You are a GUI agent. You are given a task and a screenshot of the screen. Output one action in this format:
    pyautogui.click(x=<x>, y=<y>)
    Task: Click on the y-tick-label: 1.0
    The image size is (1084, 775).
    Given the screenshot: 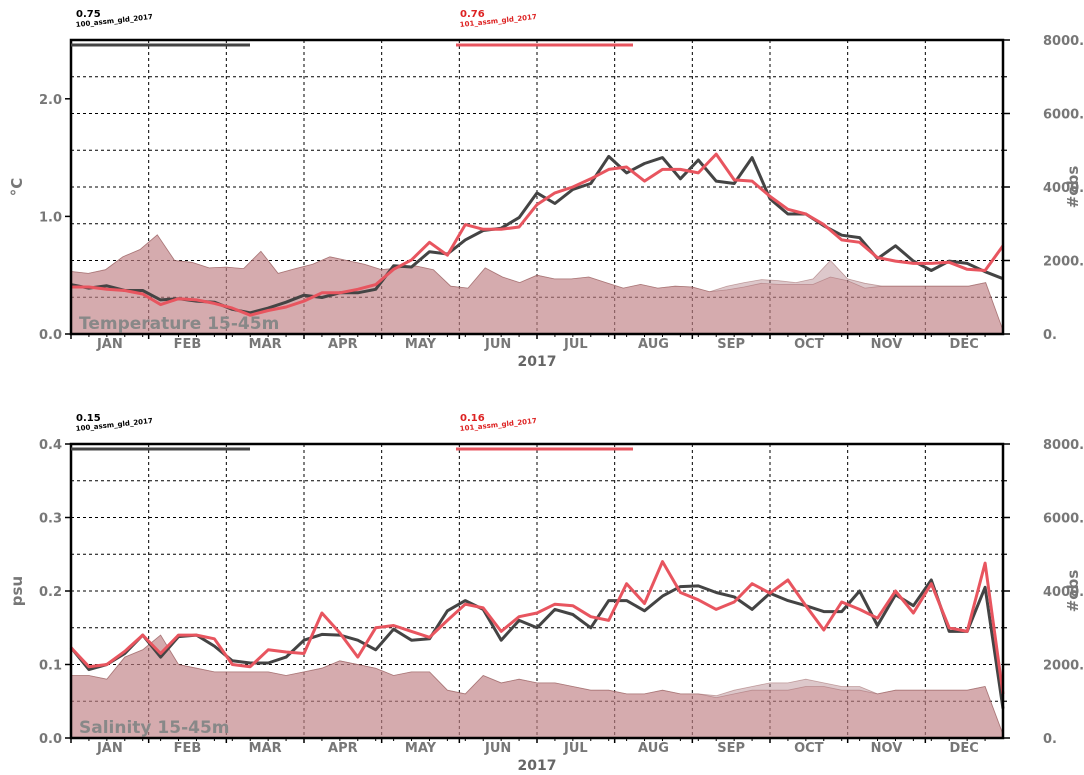 What is the action you would take?
    pyautogui.click(x=50, y=217)
    